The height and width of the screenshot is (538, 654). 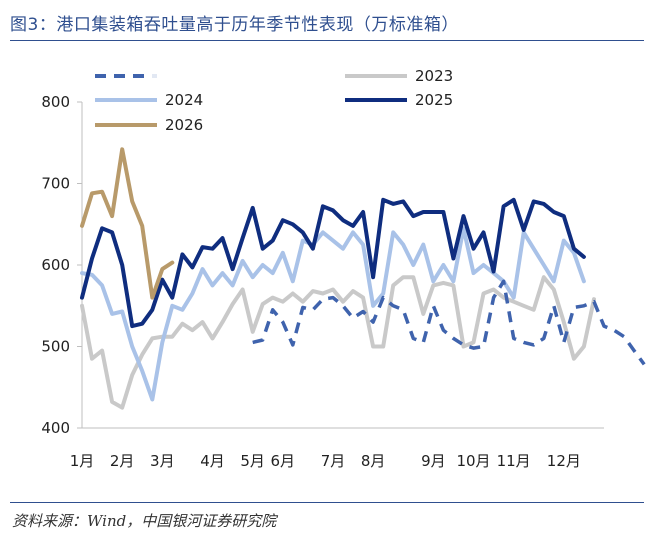 What do you see at coordinates (514, 461) in the screenshot?
I see `x-tick-label: 11月` at bounding box center [514, 461].